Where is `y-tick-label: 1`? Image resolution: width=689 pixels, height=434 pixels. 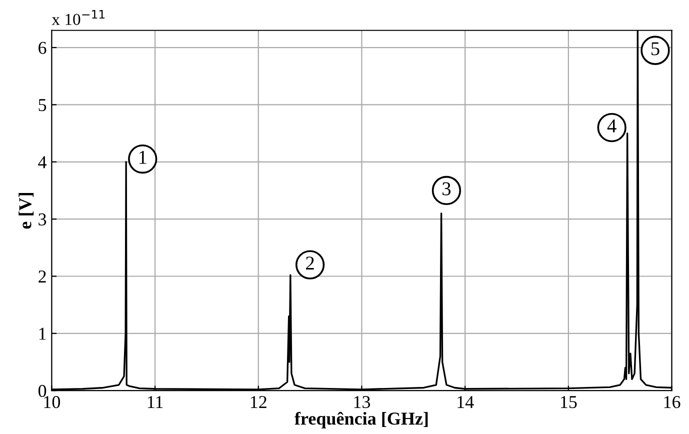
y-tick-label: 1 is located at coordinates (42, 334).